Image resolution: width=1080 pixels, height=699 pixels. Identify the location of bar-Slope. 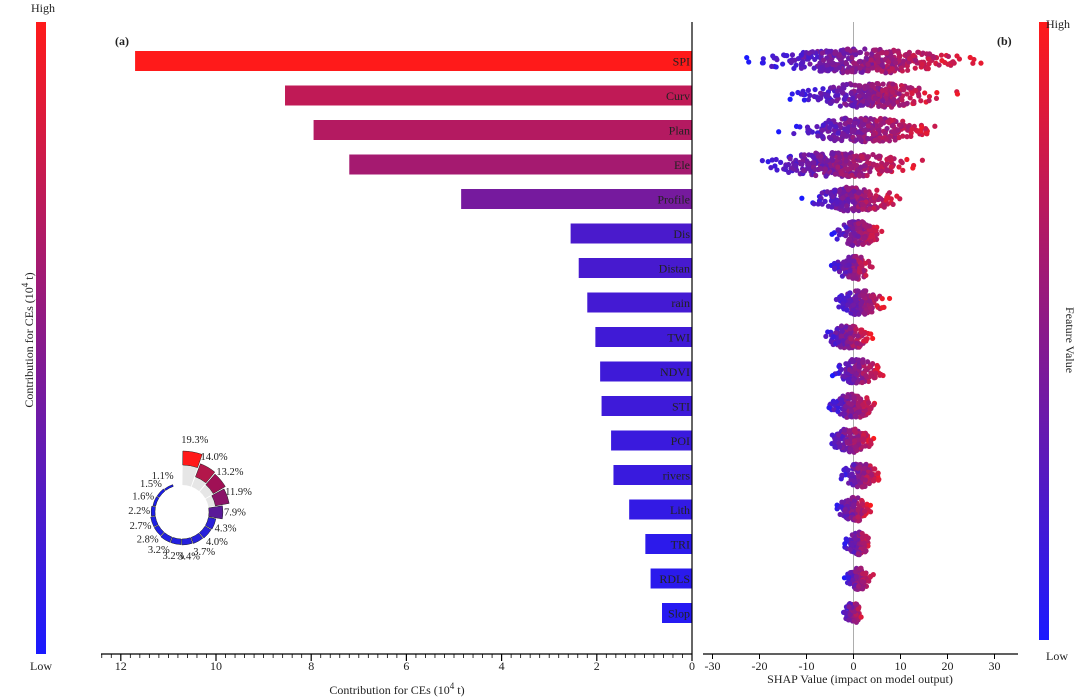
(677, 613).